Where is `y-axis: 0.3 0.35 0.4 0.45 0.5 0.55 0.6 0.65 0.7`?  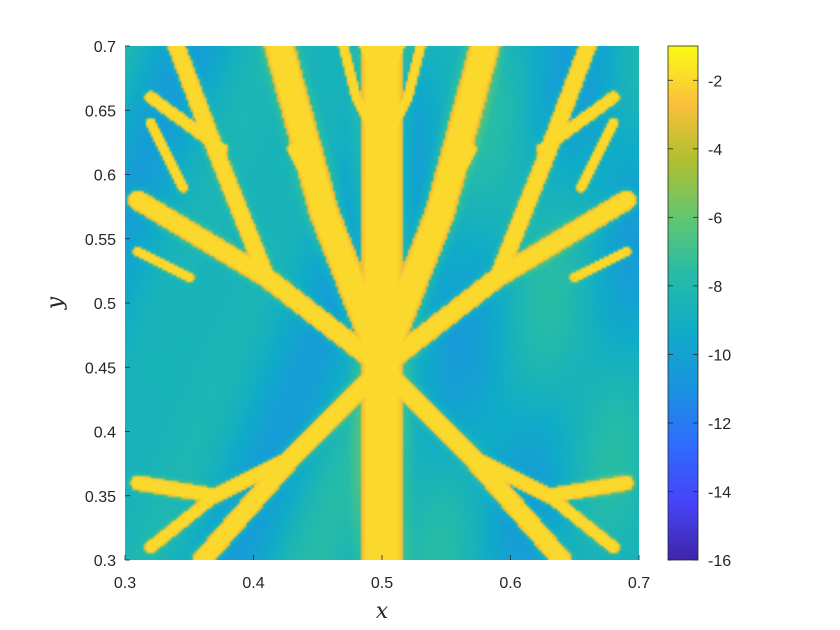 y-axis: 0.3 0.35 0.4 0.45 0.5 0.55 0.6 0.65 0.7 is located at coordinates (107, 304).